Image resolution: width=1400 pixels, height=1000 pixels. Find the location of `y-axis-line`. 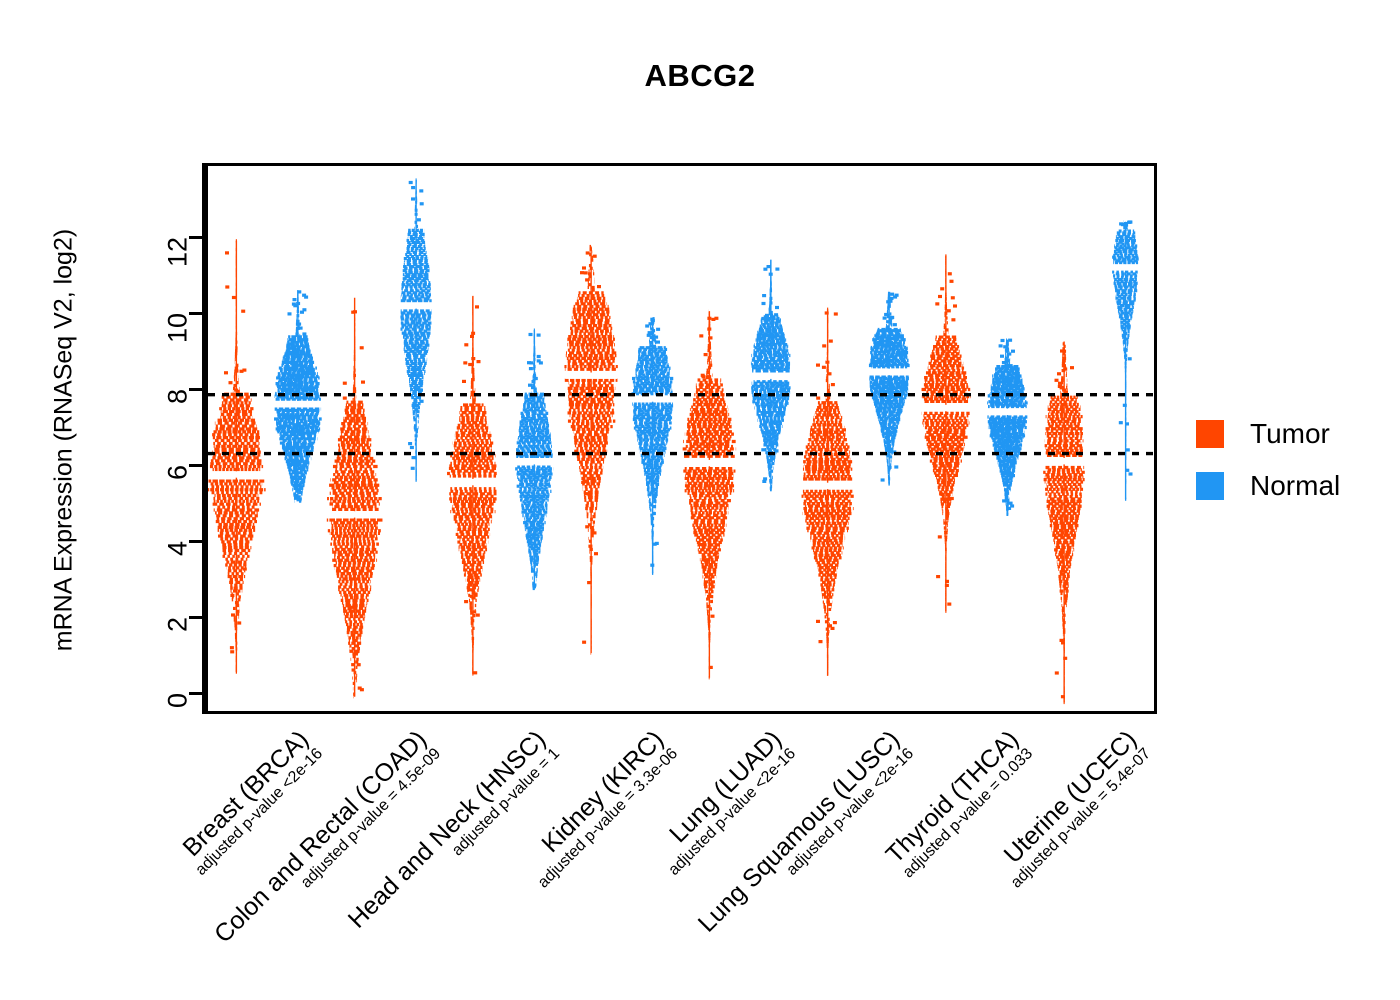

y-axis-line is located at coordinates (203, 438).